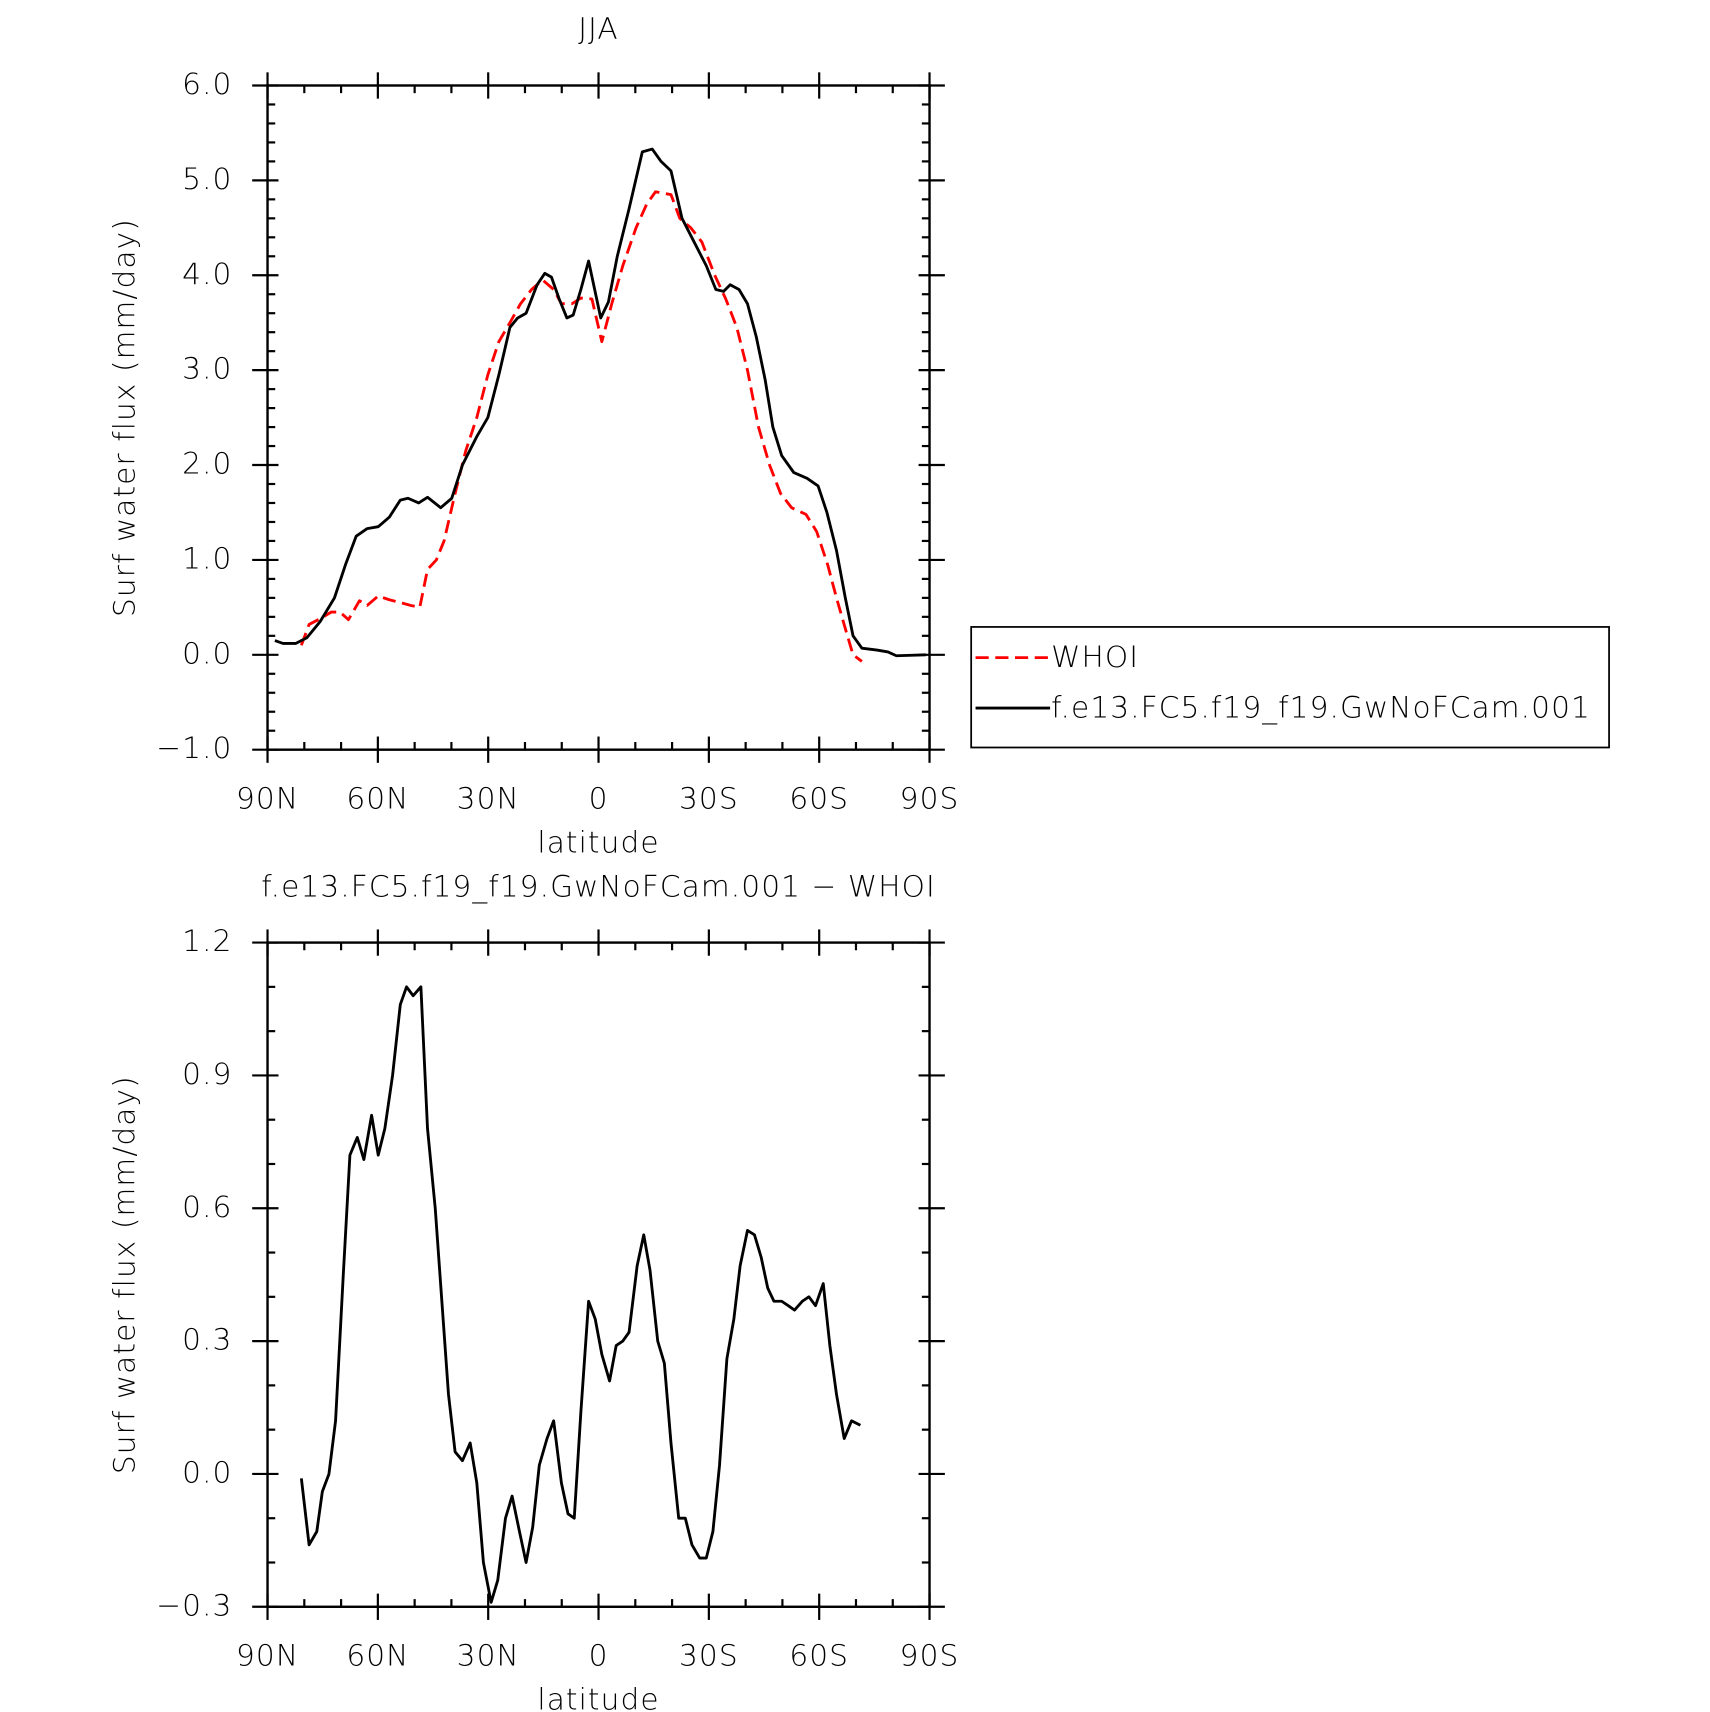 The width and height of the screenshot is (1710, 1712). Describe the element at coordinates (207, 1074) in the screenshot. I see `y-tick-label: 0.9` at that location.